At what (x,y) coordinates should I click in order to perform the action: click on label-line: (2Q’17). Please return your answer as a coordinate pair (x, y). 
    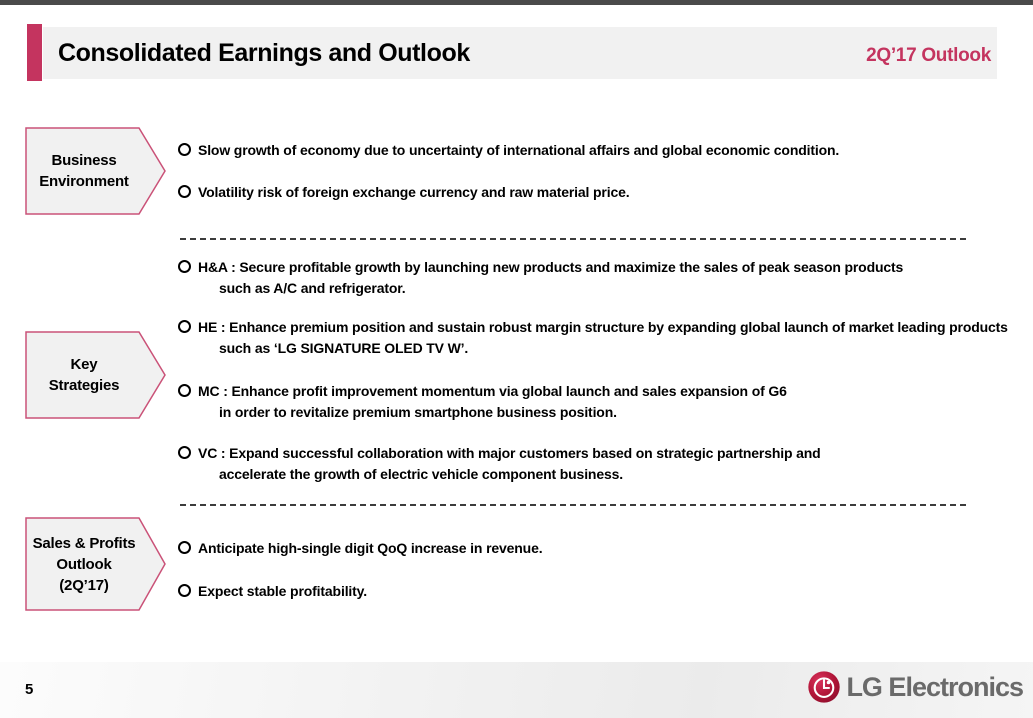
    Looking at the image, I should click on (84, 585).